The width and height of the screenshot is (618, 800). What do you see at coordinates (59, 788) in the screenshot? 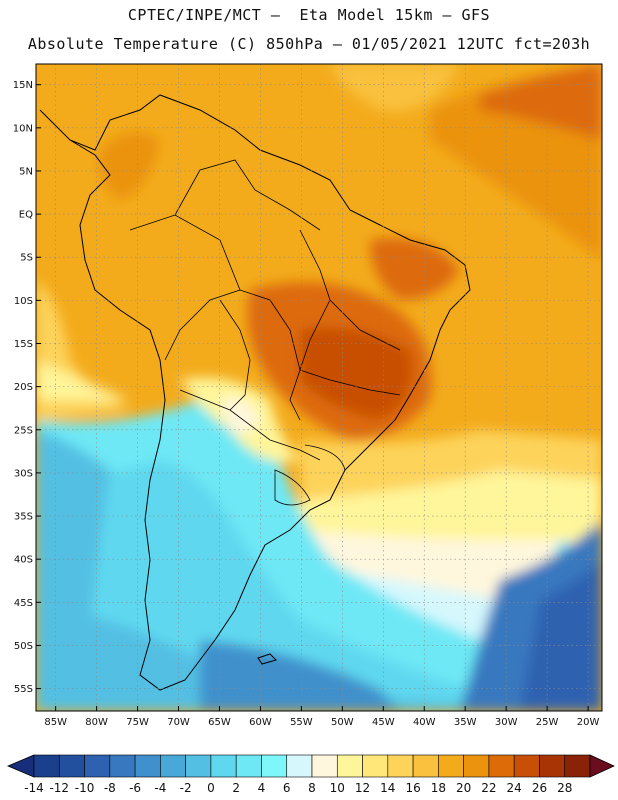
I see `colorbar-label: -12` at bounding box center [59, 788].